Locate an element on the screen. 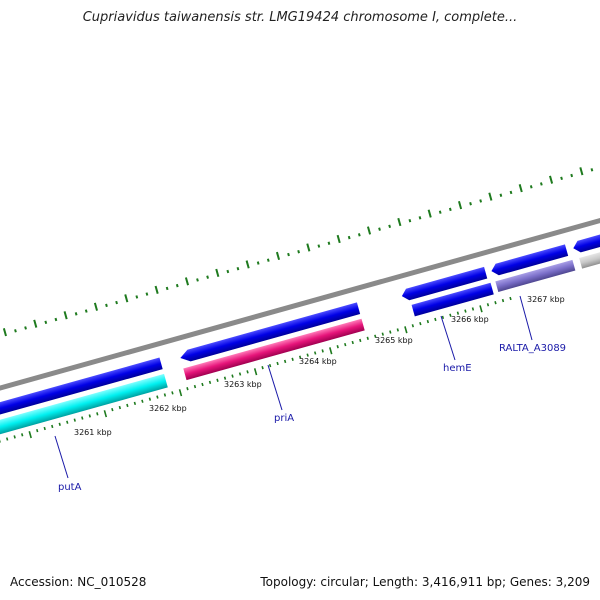  gene-label-hemE: hemE is located at coordinates (457, 368).